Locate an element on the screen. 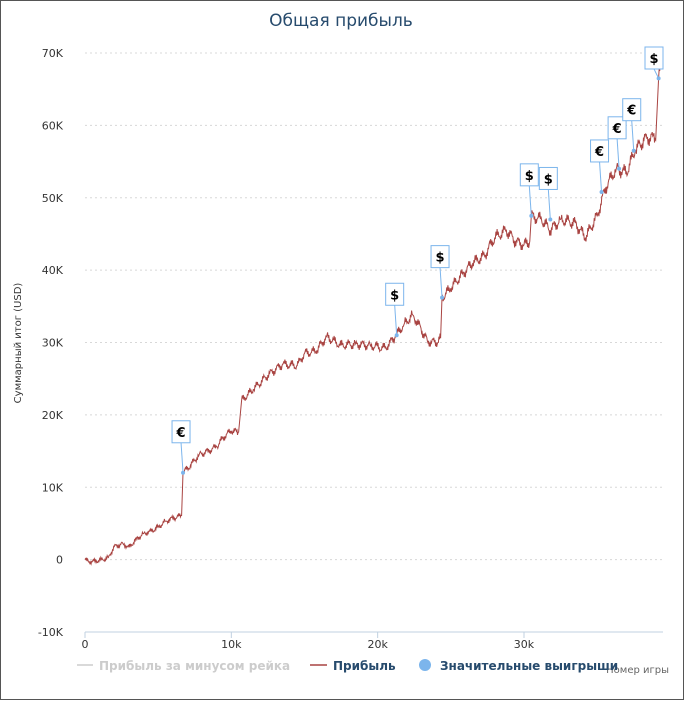 The image size is (684, 701). y-tick-label: 0 is located at coordinates (59, 560).